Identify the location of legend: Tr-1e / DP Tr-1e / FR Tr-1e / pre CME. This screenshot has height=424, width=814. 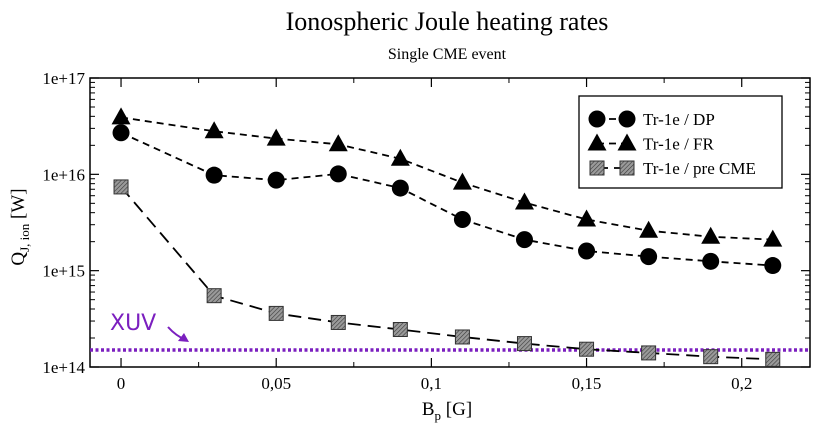
(680, 142).